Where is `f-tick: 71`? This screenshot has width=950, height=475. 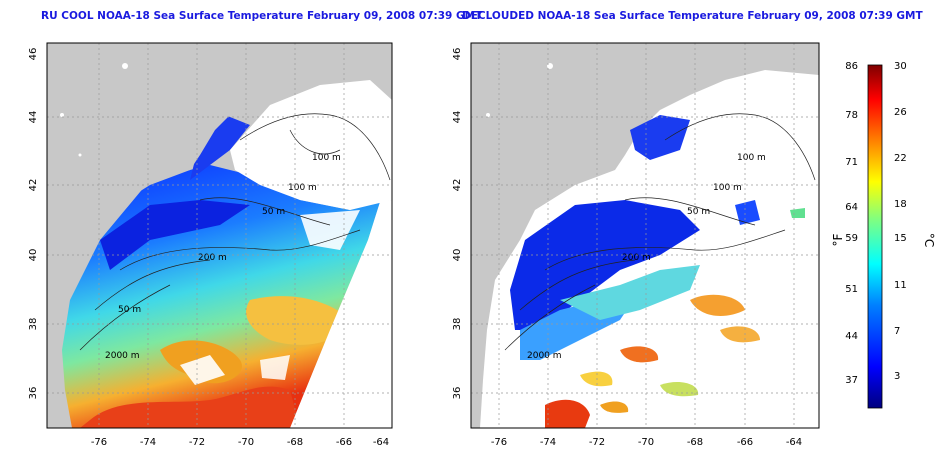 f-tick: 71 is located at coordinates (851, 162).